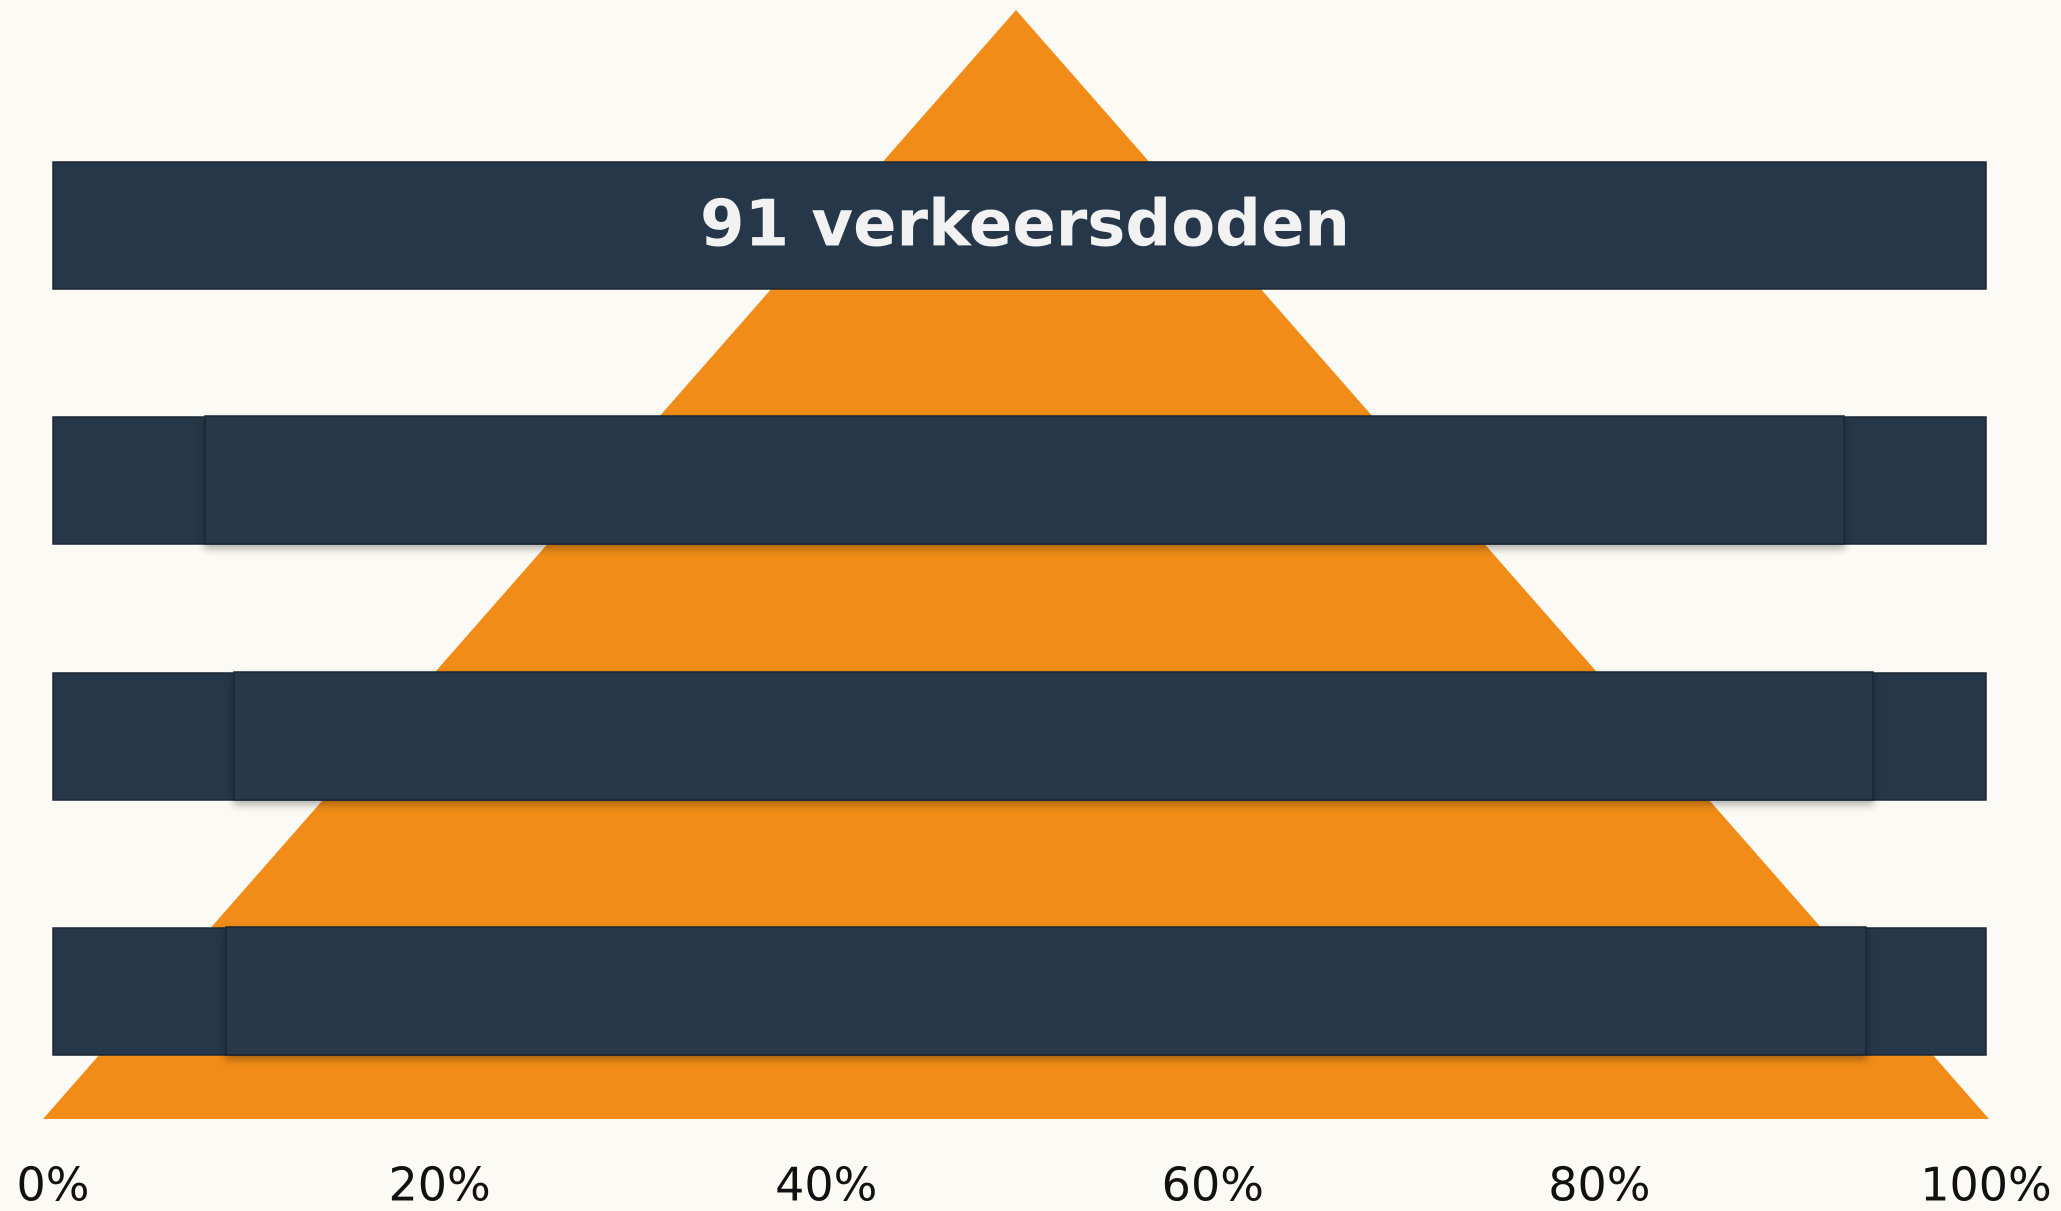 The height and width of the screenshot is (1211, 2061). I want to click on x-tick-label: 20%, so click(439, 1184).